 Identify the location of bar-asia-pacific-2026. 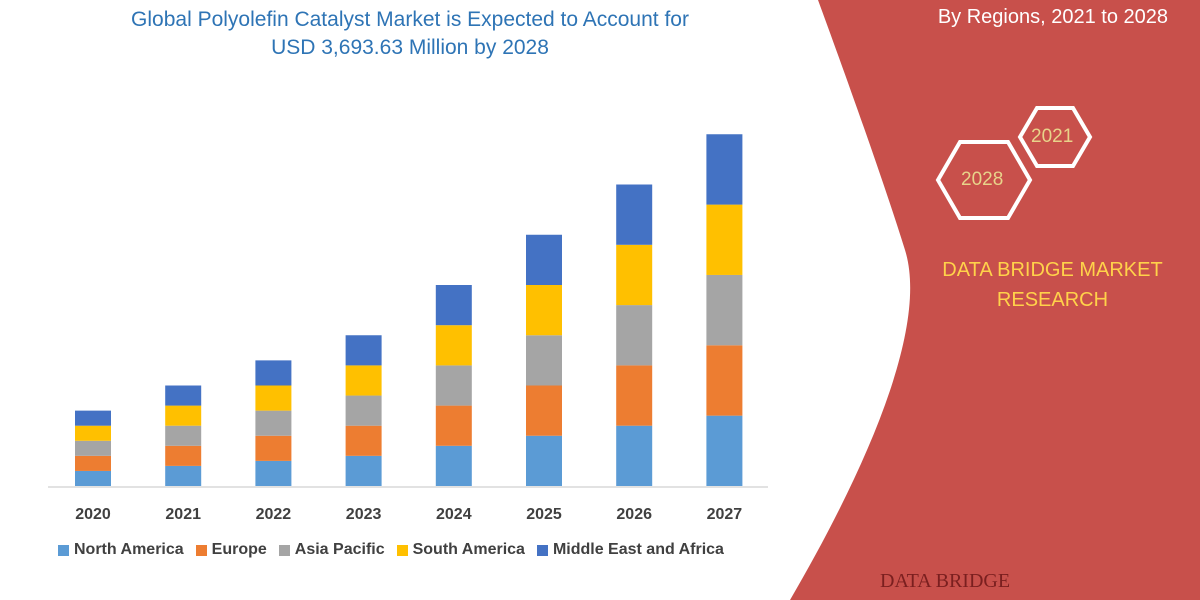
(634, 335).